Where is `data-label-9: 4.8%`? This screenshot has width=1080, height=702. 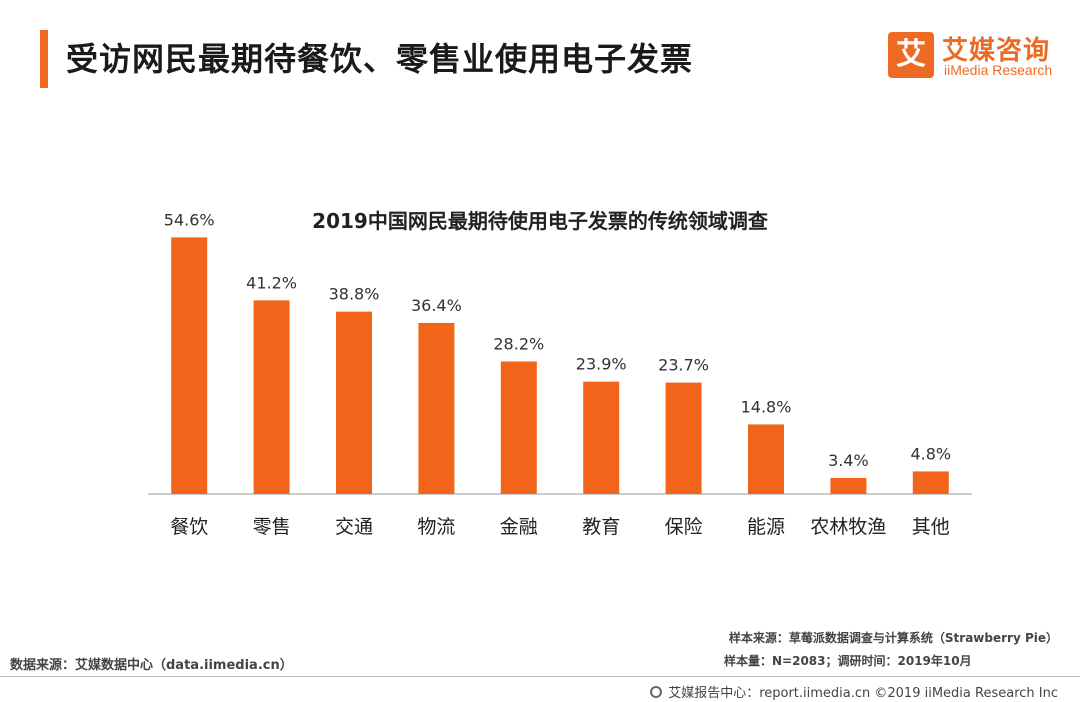
data-label-9: 4.8% is located at coordinates (930, 453).